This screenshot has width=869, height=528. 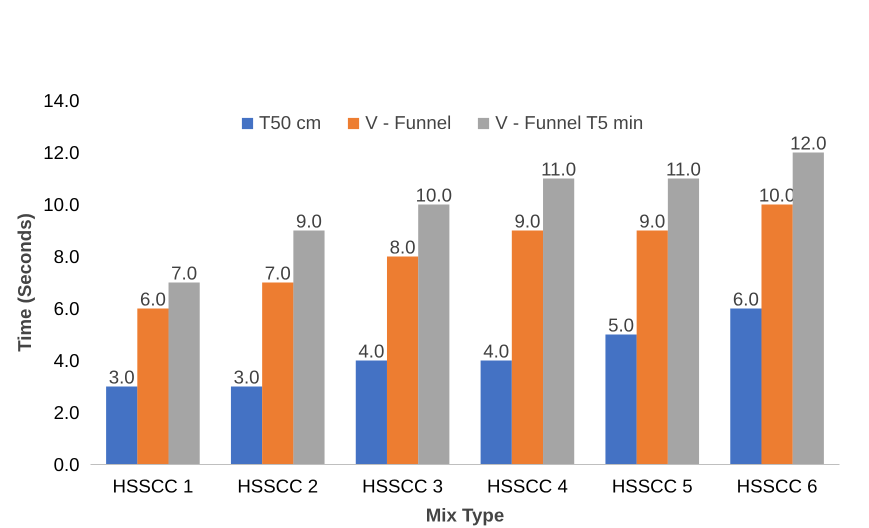 What do you see at coordinates (465, 515) in the screenshot?
I see `x-axis-title: Mix Type` at bounding box center [465, 515].